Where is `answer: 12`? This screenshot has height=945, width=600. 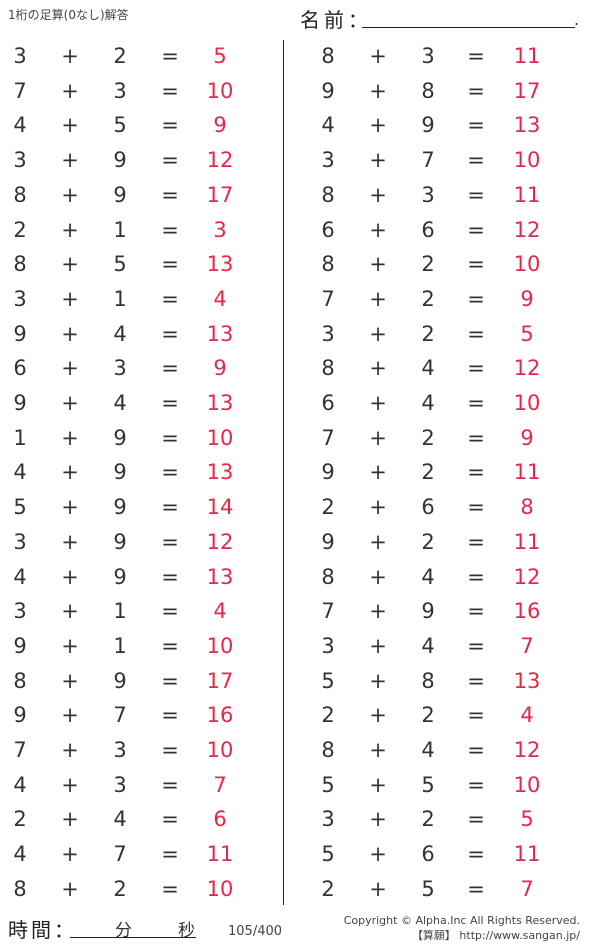
answer: 12 is located at coordinates (220, 160).